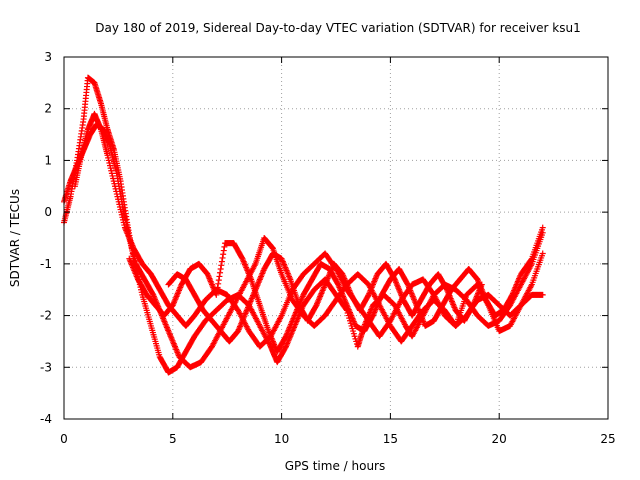  Describe the element at coordinates (48, 109) in the screenshot. I see `y-tick-label: 2` at that location.